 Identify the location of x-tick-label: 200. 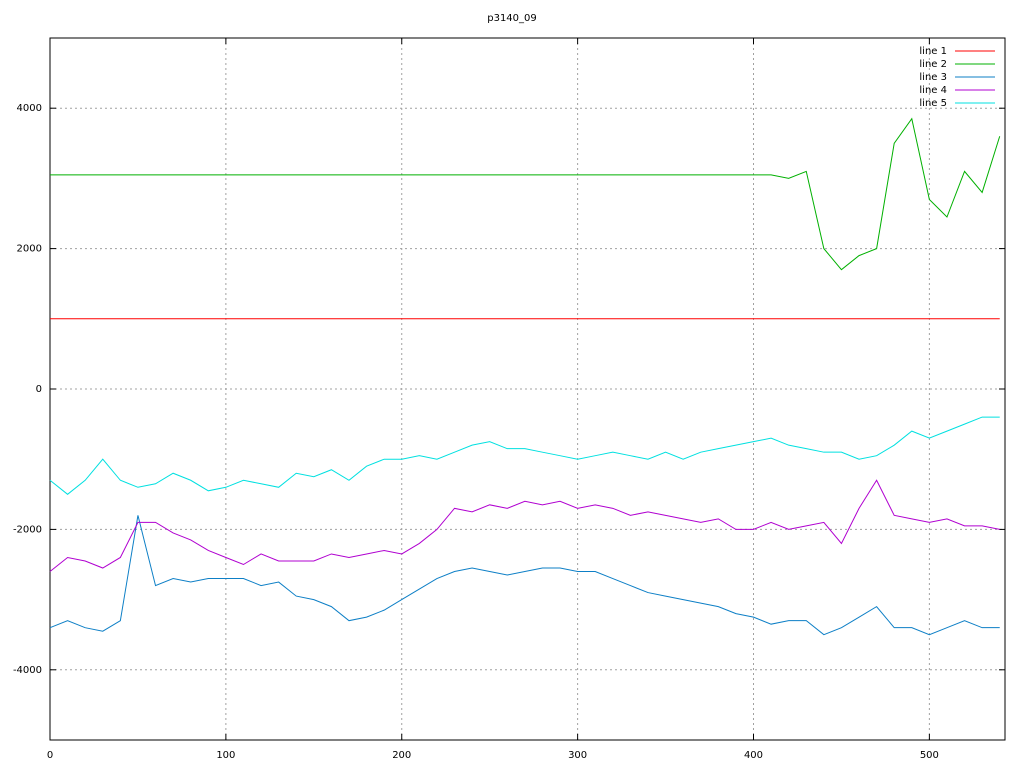
(401, 755).